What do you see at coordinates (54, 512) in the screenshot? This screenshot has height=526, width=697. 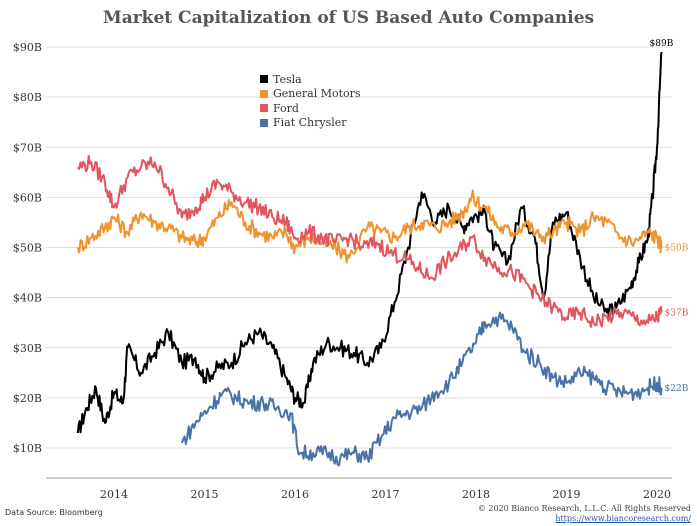 I see `data-source-note: Data Source: Bloomberg` at bounding box center [54, 512].